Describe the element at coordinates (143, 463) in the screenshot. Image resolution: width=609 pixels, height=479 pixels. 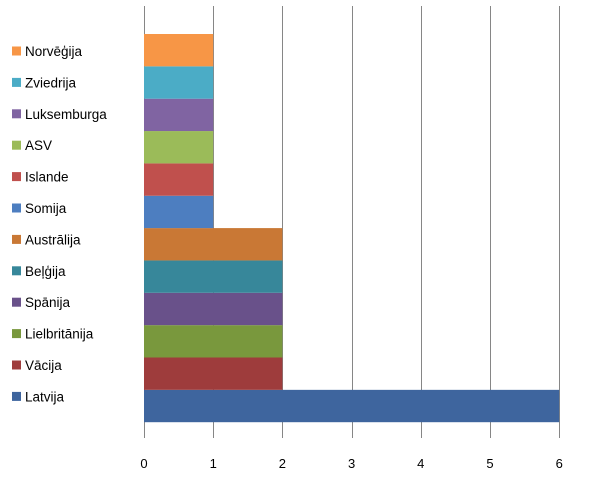
I see `x-tick-label: 0` at that location.